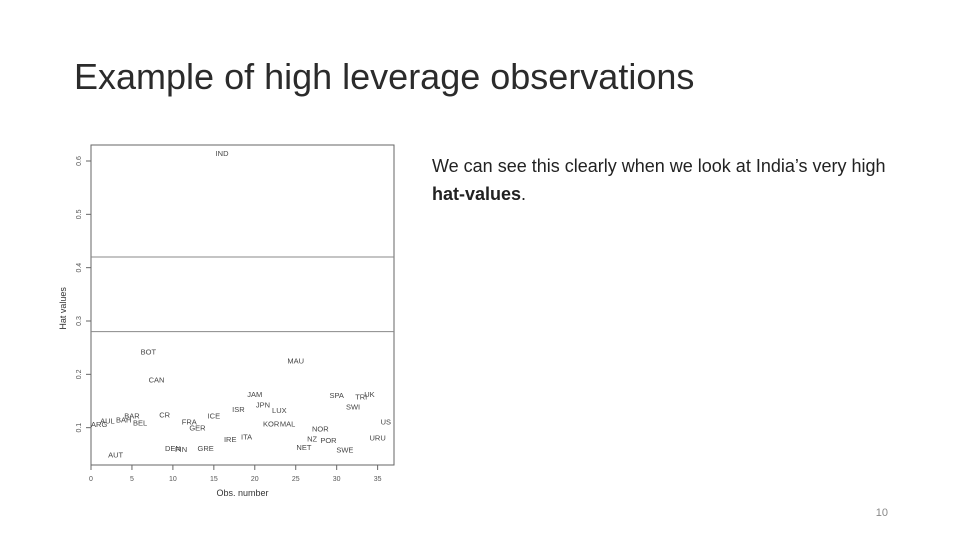 This screenshot has width=960, height=540. I want to click on point-label-gre: GRE, so click(206, 448).